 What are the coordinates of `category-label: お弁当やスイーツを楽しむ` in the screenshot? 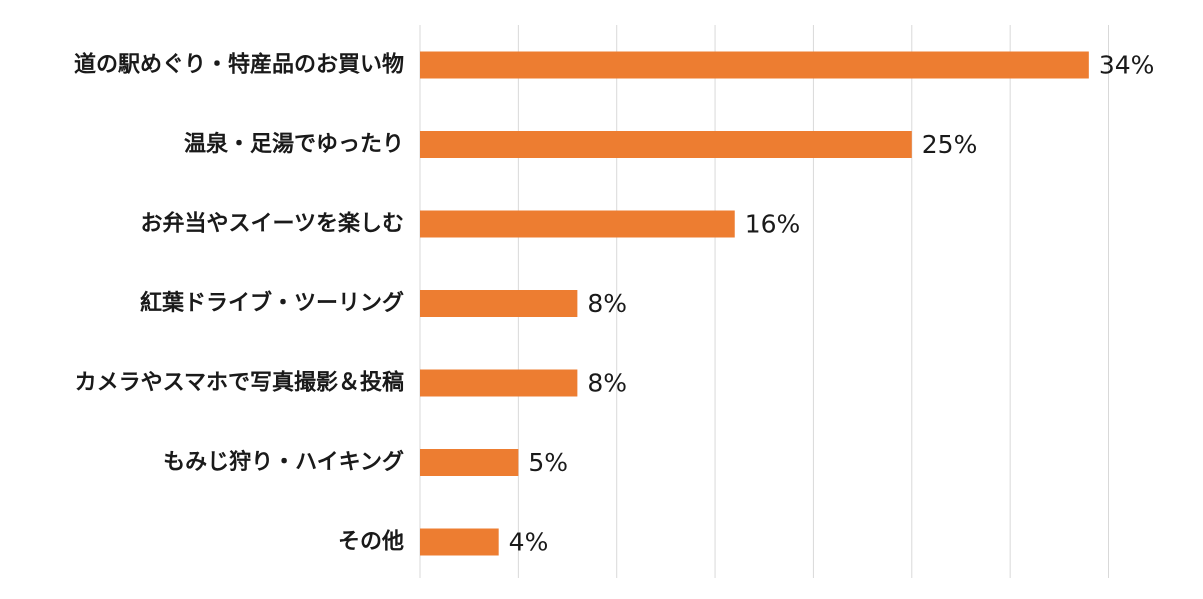 It's located at (272, 224).